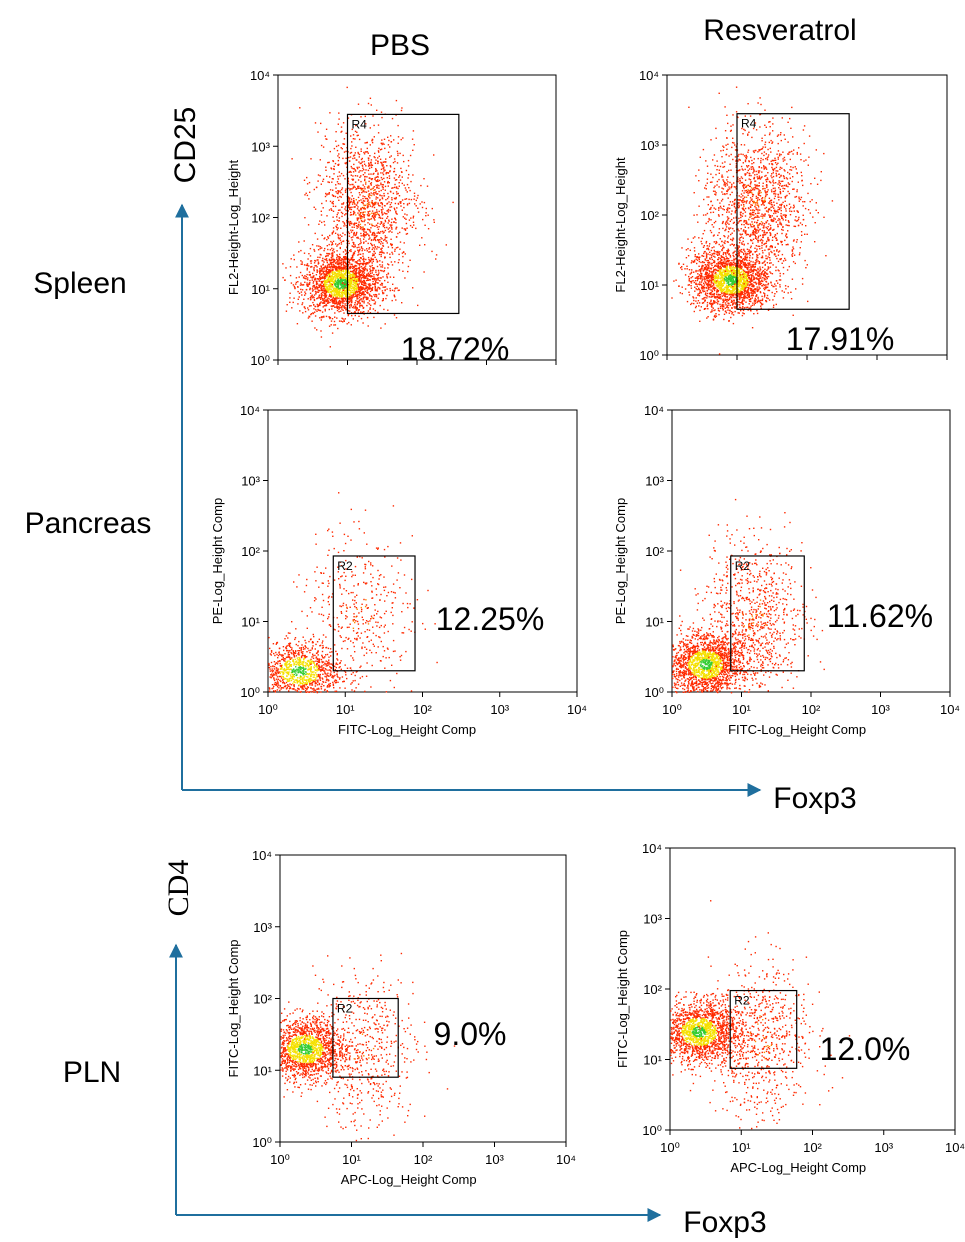 This screenshot has height=1242, width=965. What do you see at coordinates (724, 1222) in the screenshot?
I see `lower-x-label: Foxp3` at bounding box center [724, 1222].